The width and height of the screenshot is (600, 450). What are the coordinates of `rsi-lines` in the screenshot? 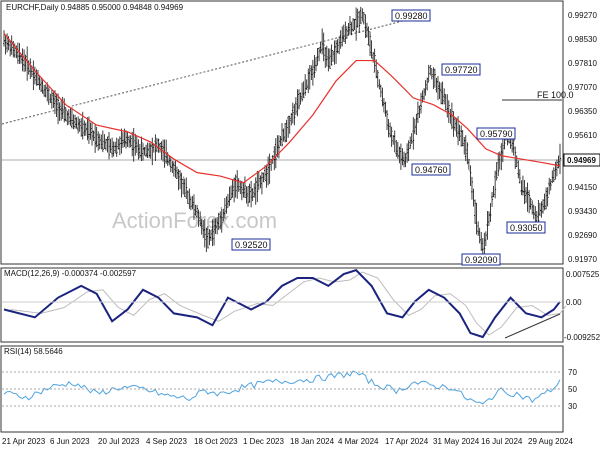 It's located at (282, 387).